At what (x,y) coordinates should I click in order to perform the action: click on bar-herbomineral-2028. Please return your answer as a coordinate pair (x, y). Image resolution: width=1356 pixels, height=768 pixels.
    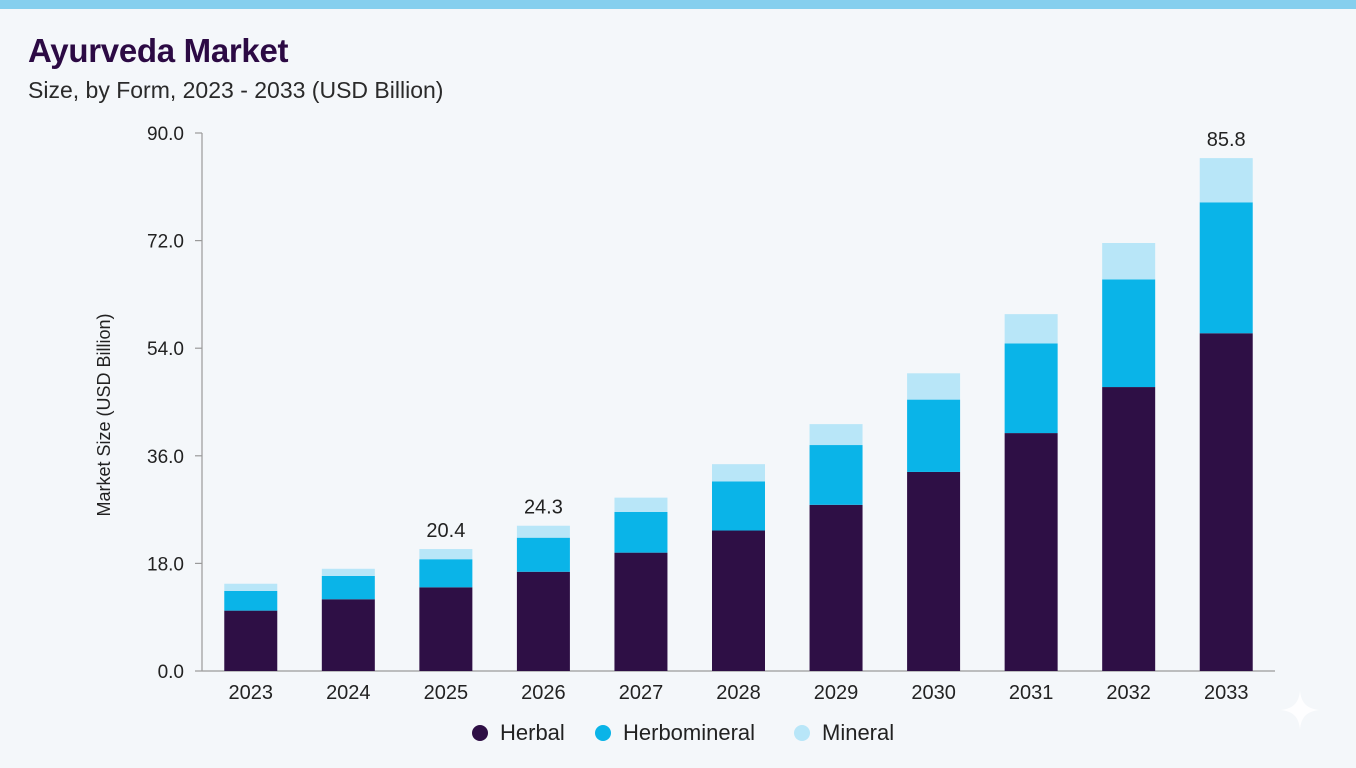
    Looking at the image, I should click on (738, 506).